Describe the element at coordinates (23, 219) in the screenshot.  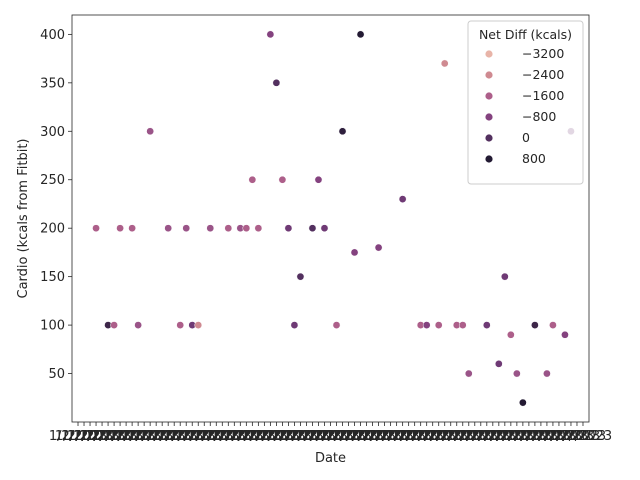
I see `y-axis-label: Cardio (kcals from Fitbit)` at that location.